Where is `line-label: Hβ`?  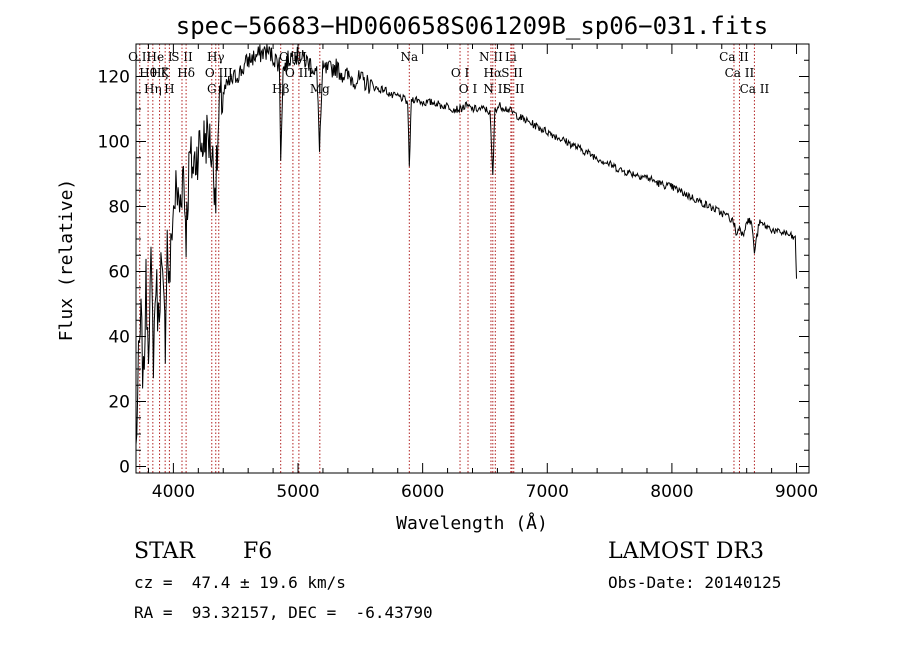 line-label: Hβ is located at coordinates (280, 89).